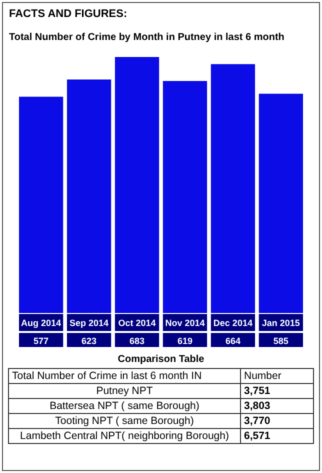  Describe the element at coordinates (137, 323) in the screenshot. I see `x-tick-label: Oct 2014` at that location.